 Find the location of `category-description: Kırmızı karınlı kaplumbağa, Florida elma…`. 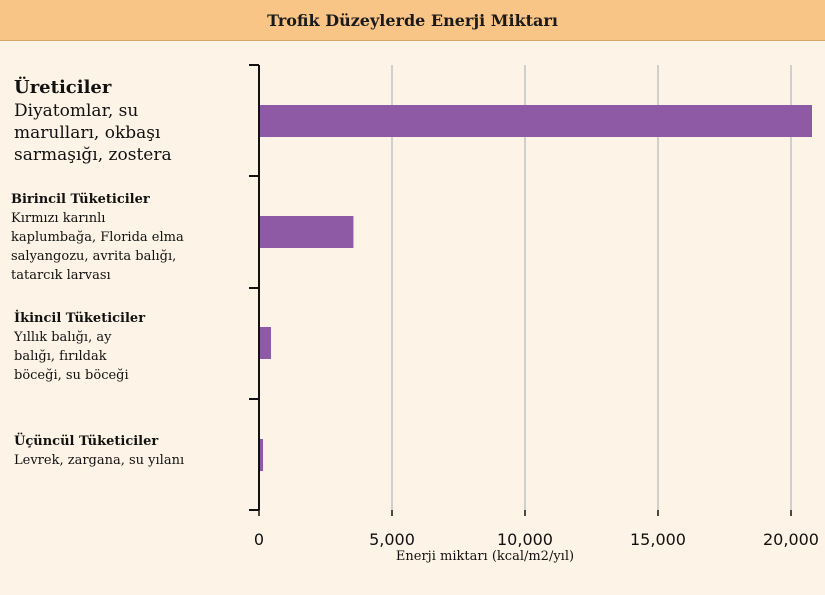

category-description: Kırmızı karınlı kaplumbağa, Florida elma… is located at coordinates (97, 247).